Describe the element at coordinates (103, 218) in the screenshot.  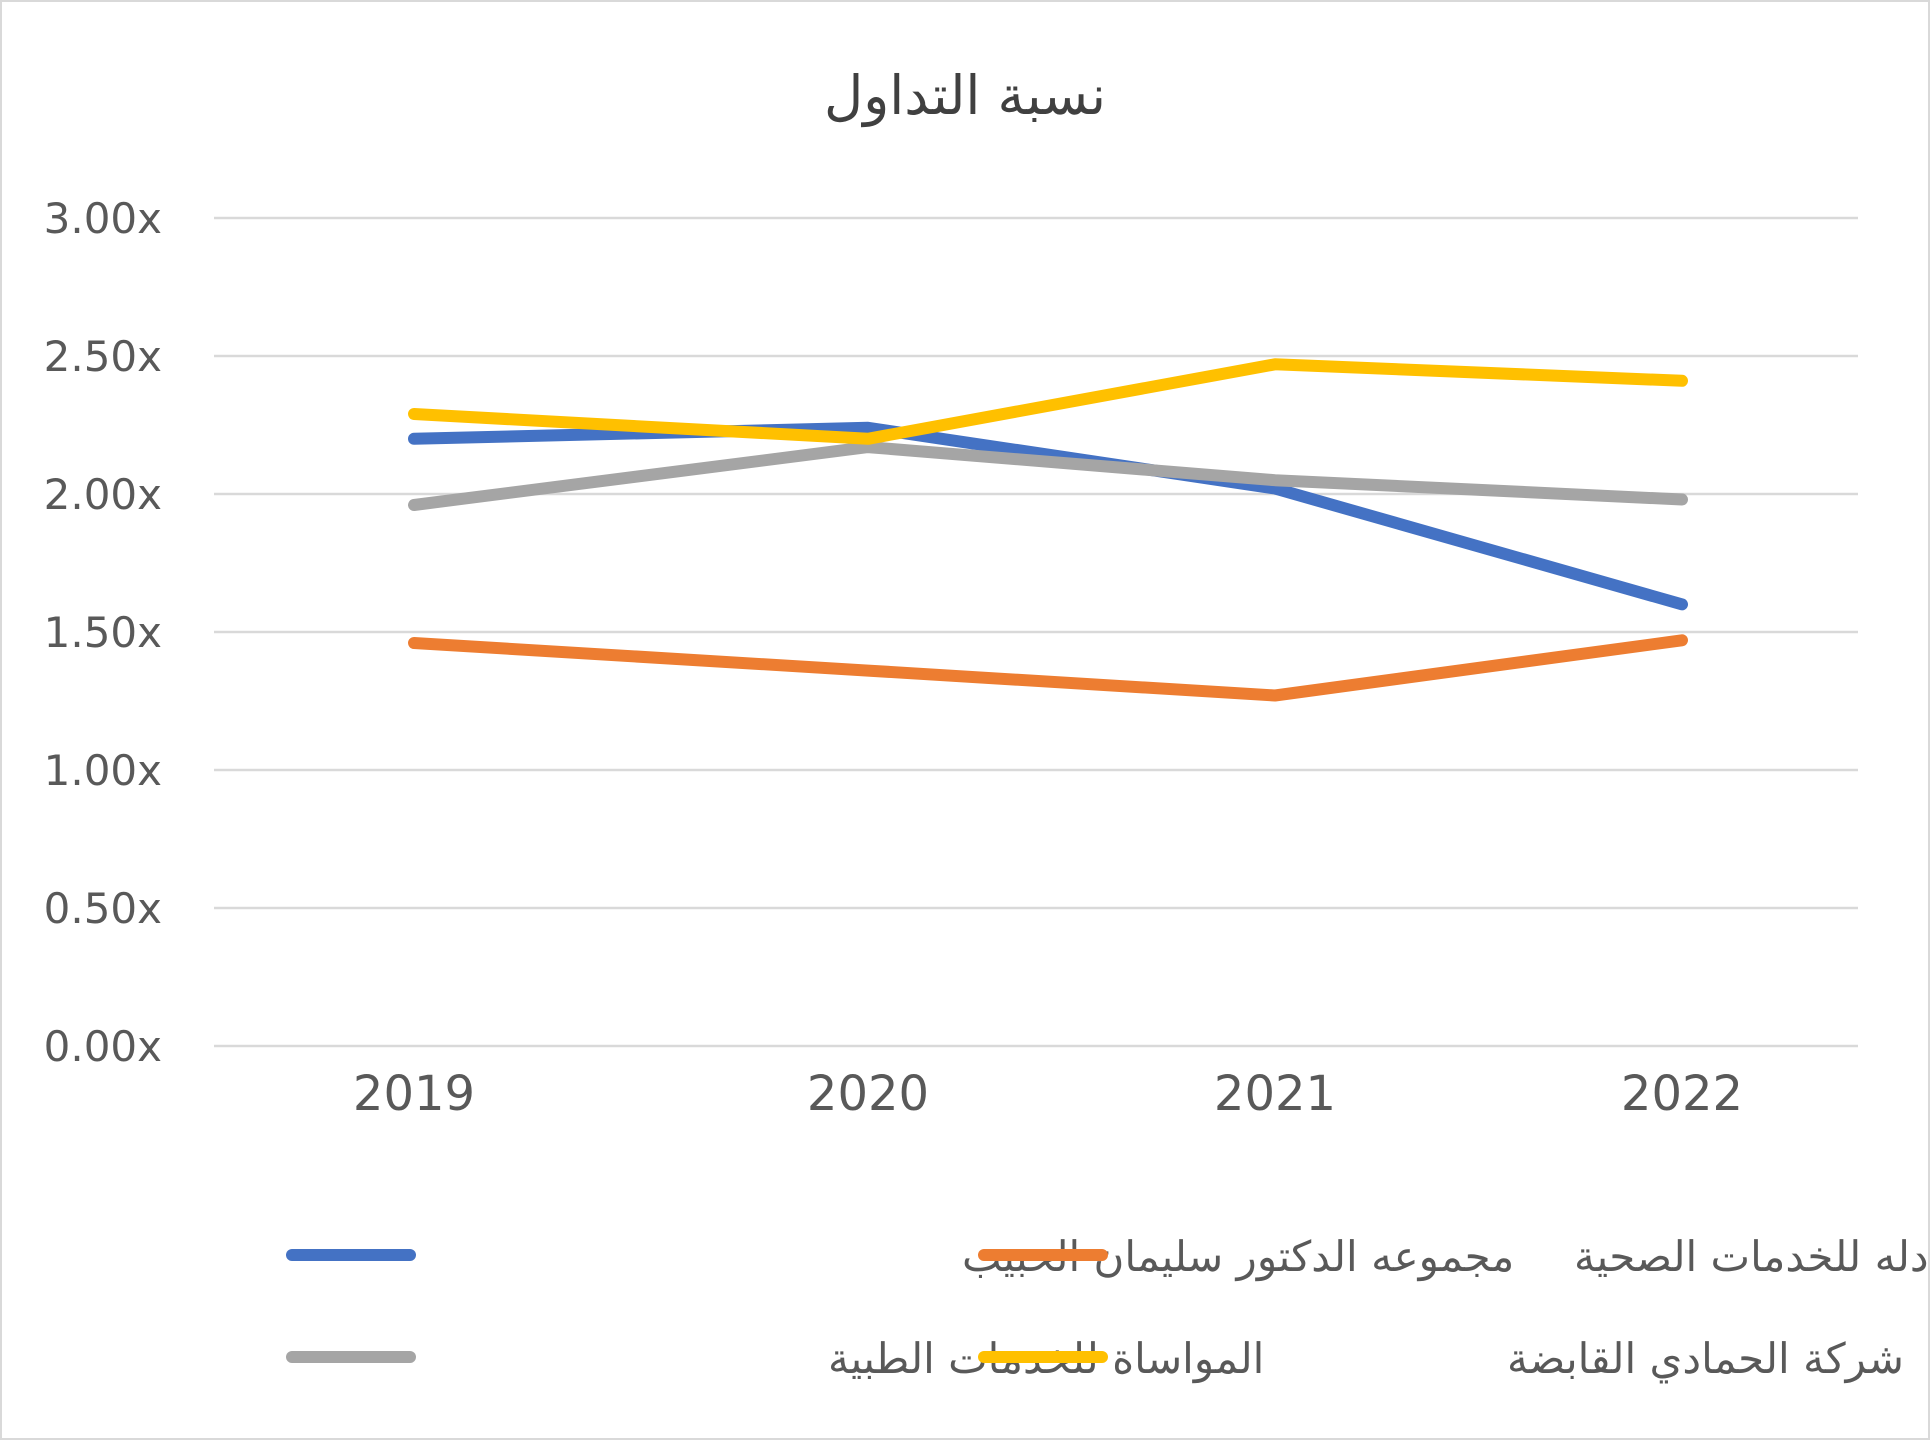
I see `y-tick-label: 3.00x` at that location.